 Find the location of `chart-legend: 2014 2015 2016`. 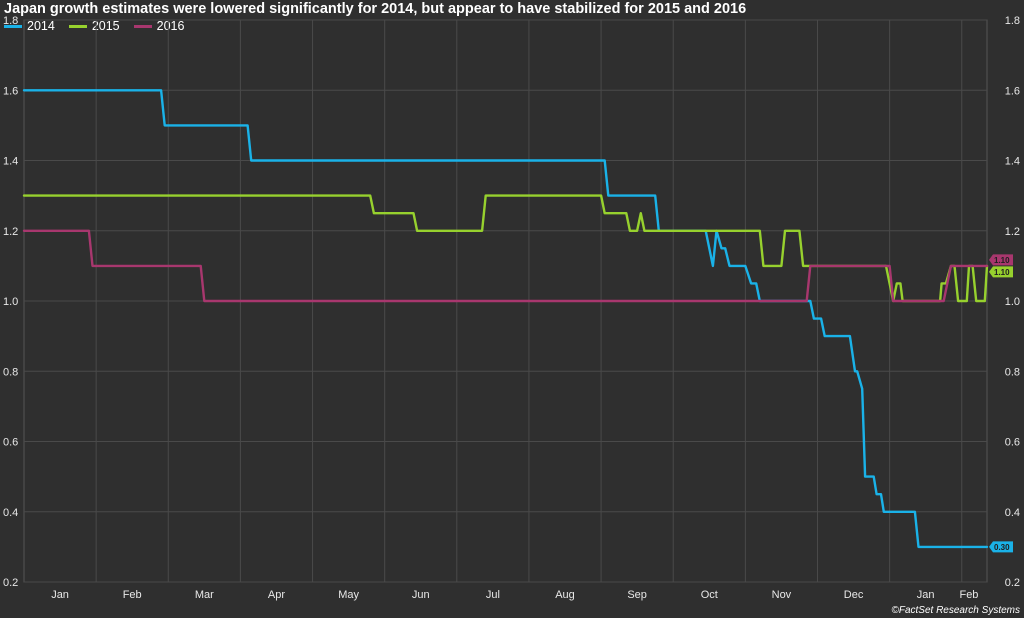

chart-legend: 2014 2015 2016 is located at coordinates (94, 26).